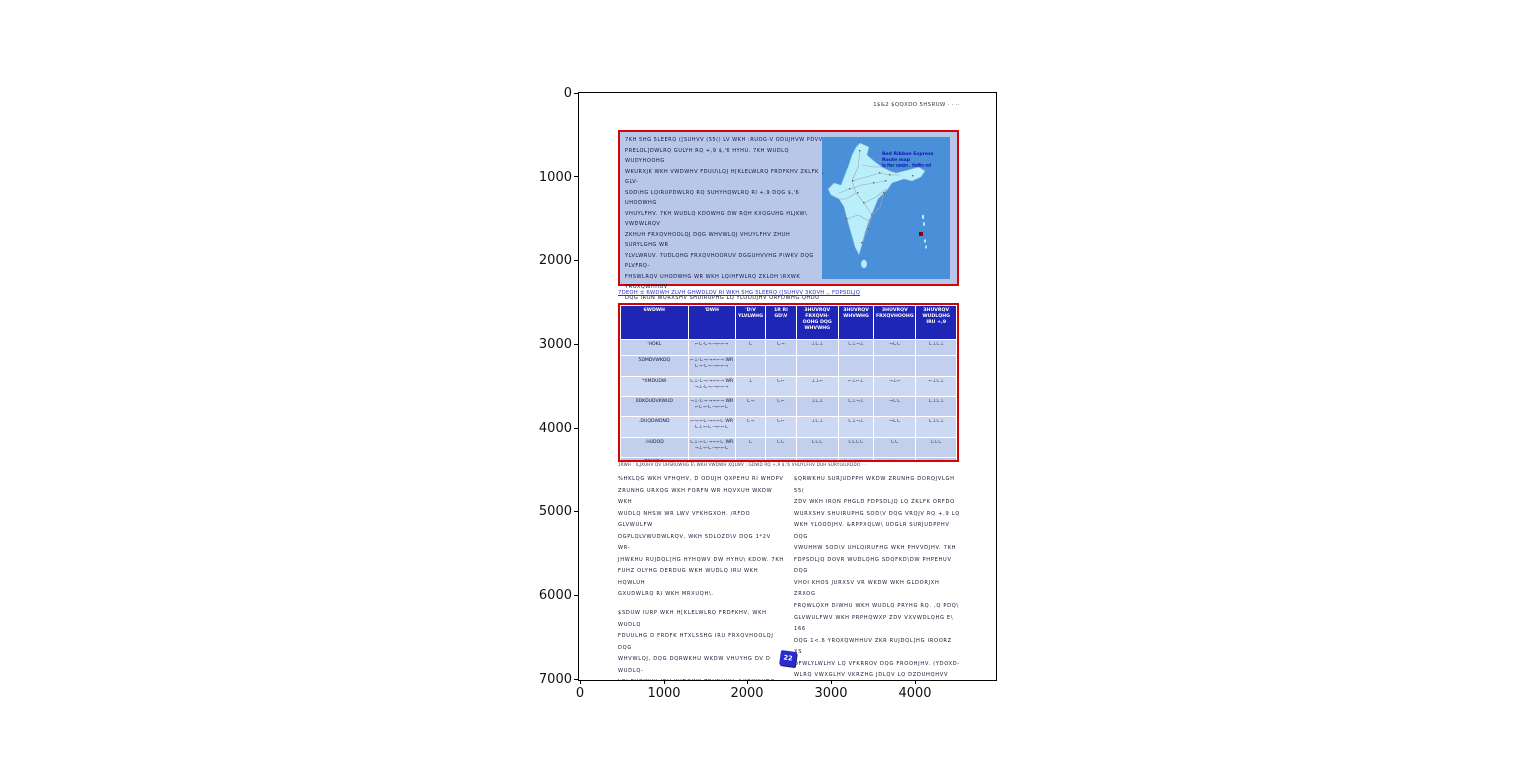 This screenshot has height=767, width=1536. Describe the element at coordinates (654, 322) in the screenshot. I see `column-header-state: 6WDWH` at that location.